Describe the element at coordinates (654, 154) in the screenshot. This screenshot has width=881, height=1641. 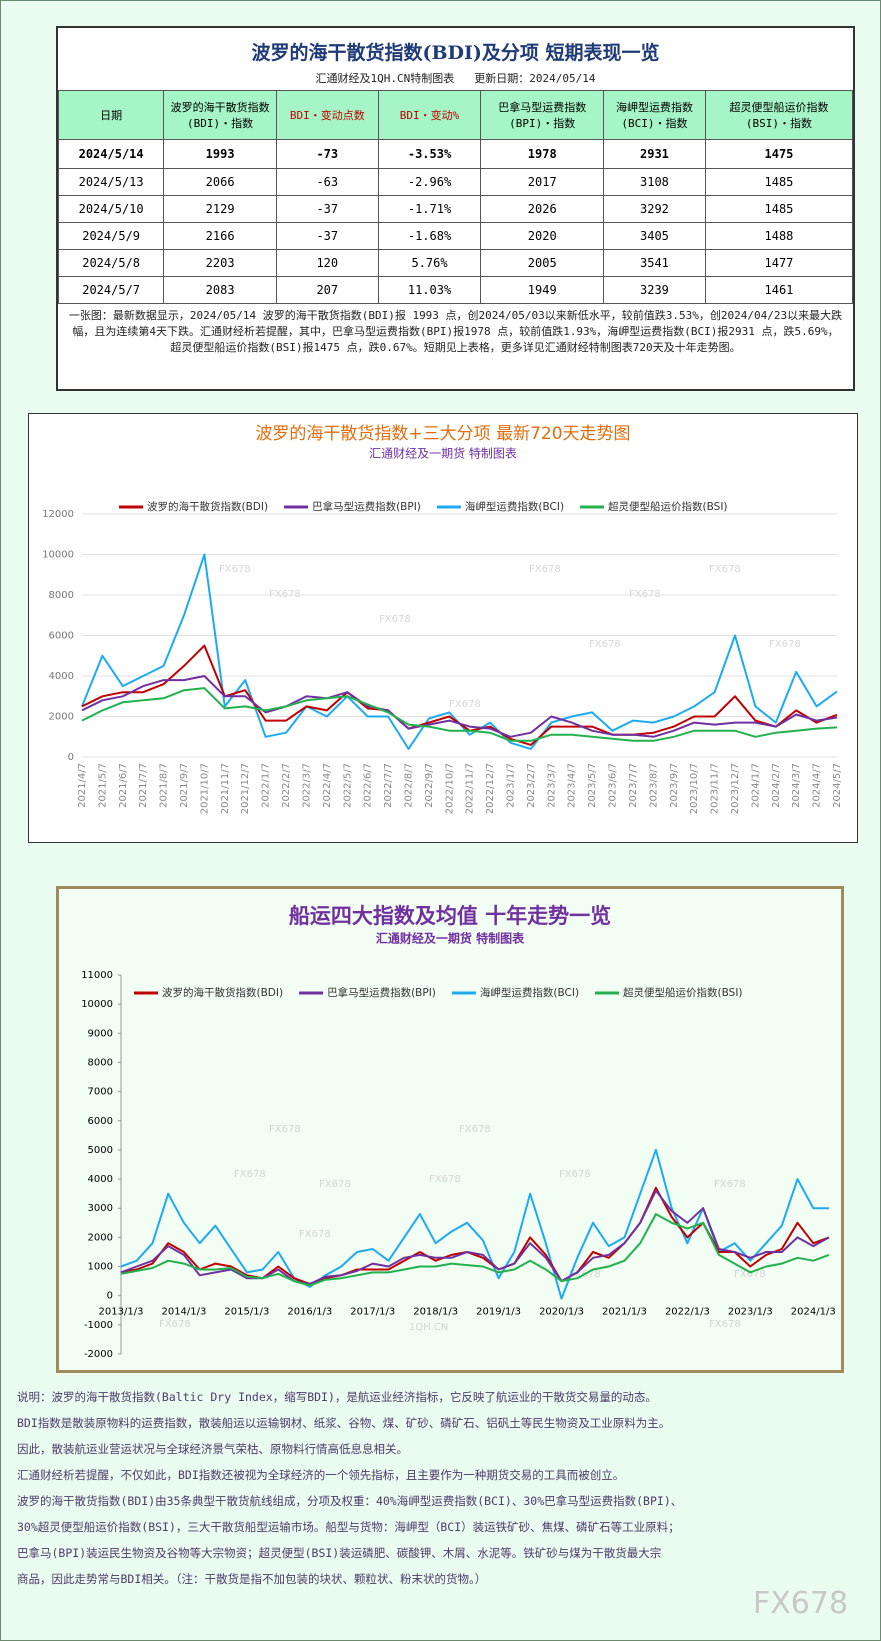
I see `table-cell: 2931` at that location.